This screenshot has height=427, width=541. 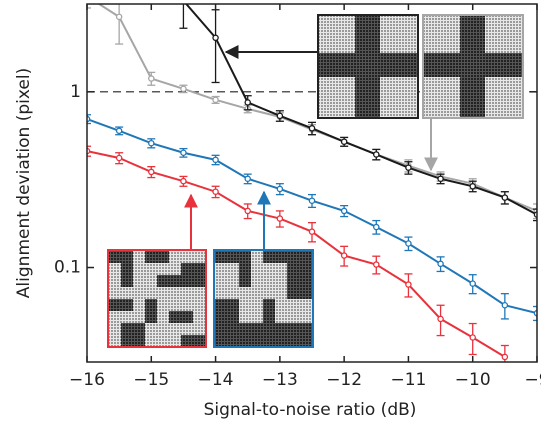 I want to click on y-tick-label: 0.1, so click(x=67, y=268).